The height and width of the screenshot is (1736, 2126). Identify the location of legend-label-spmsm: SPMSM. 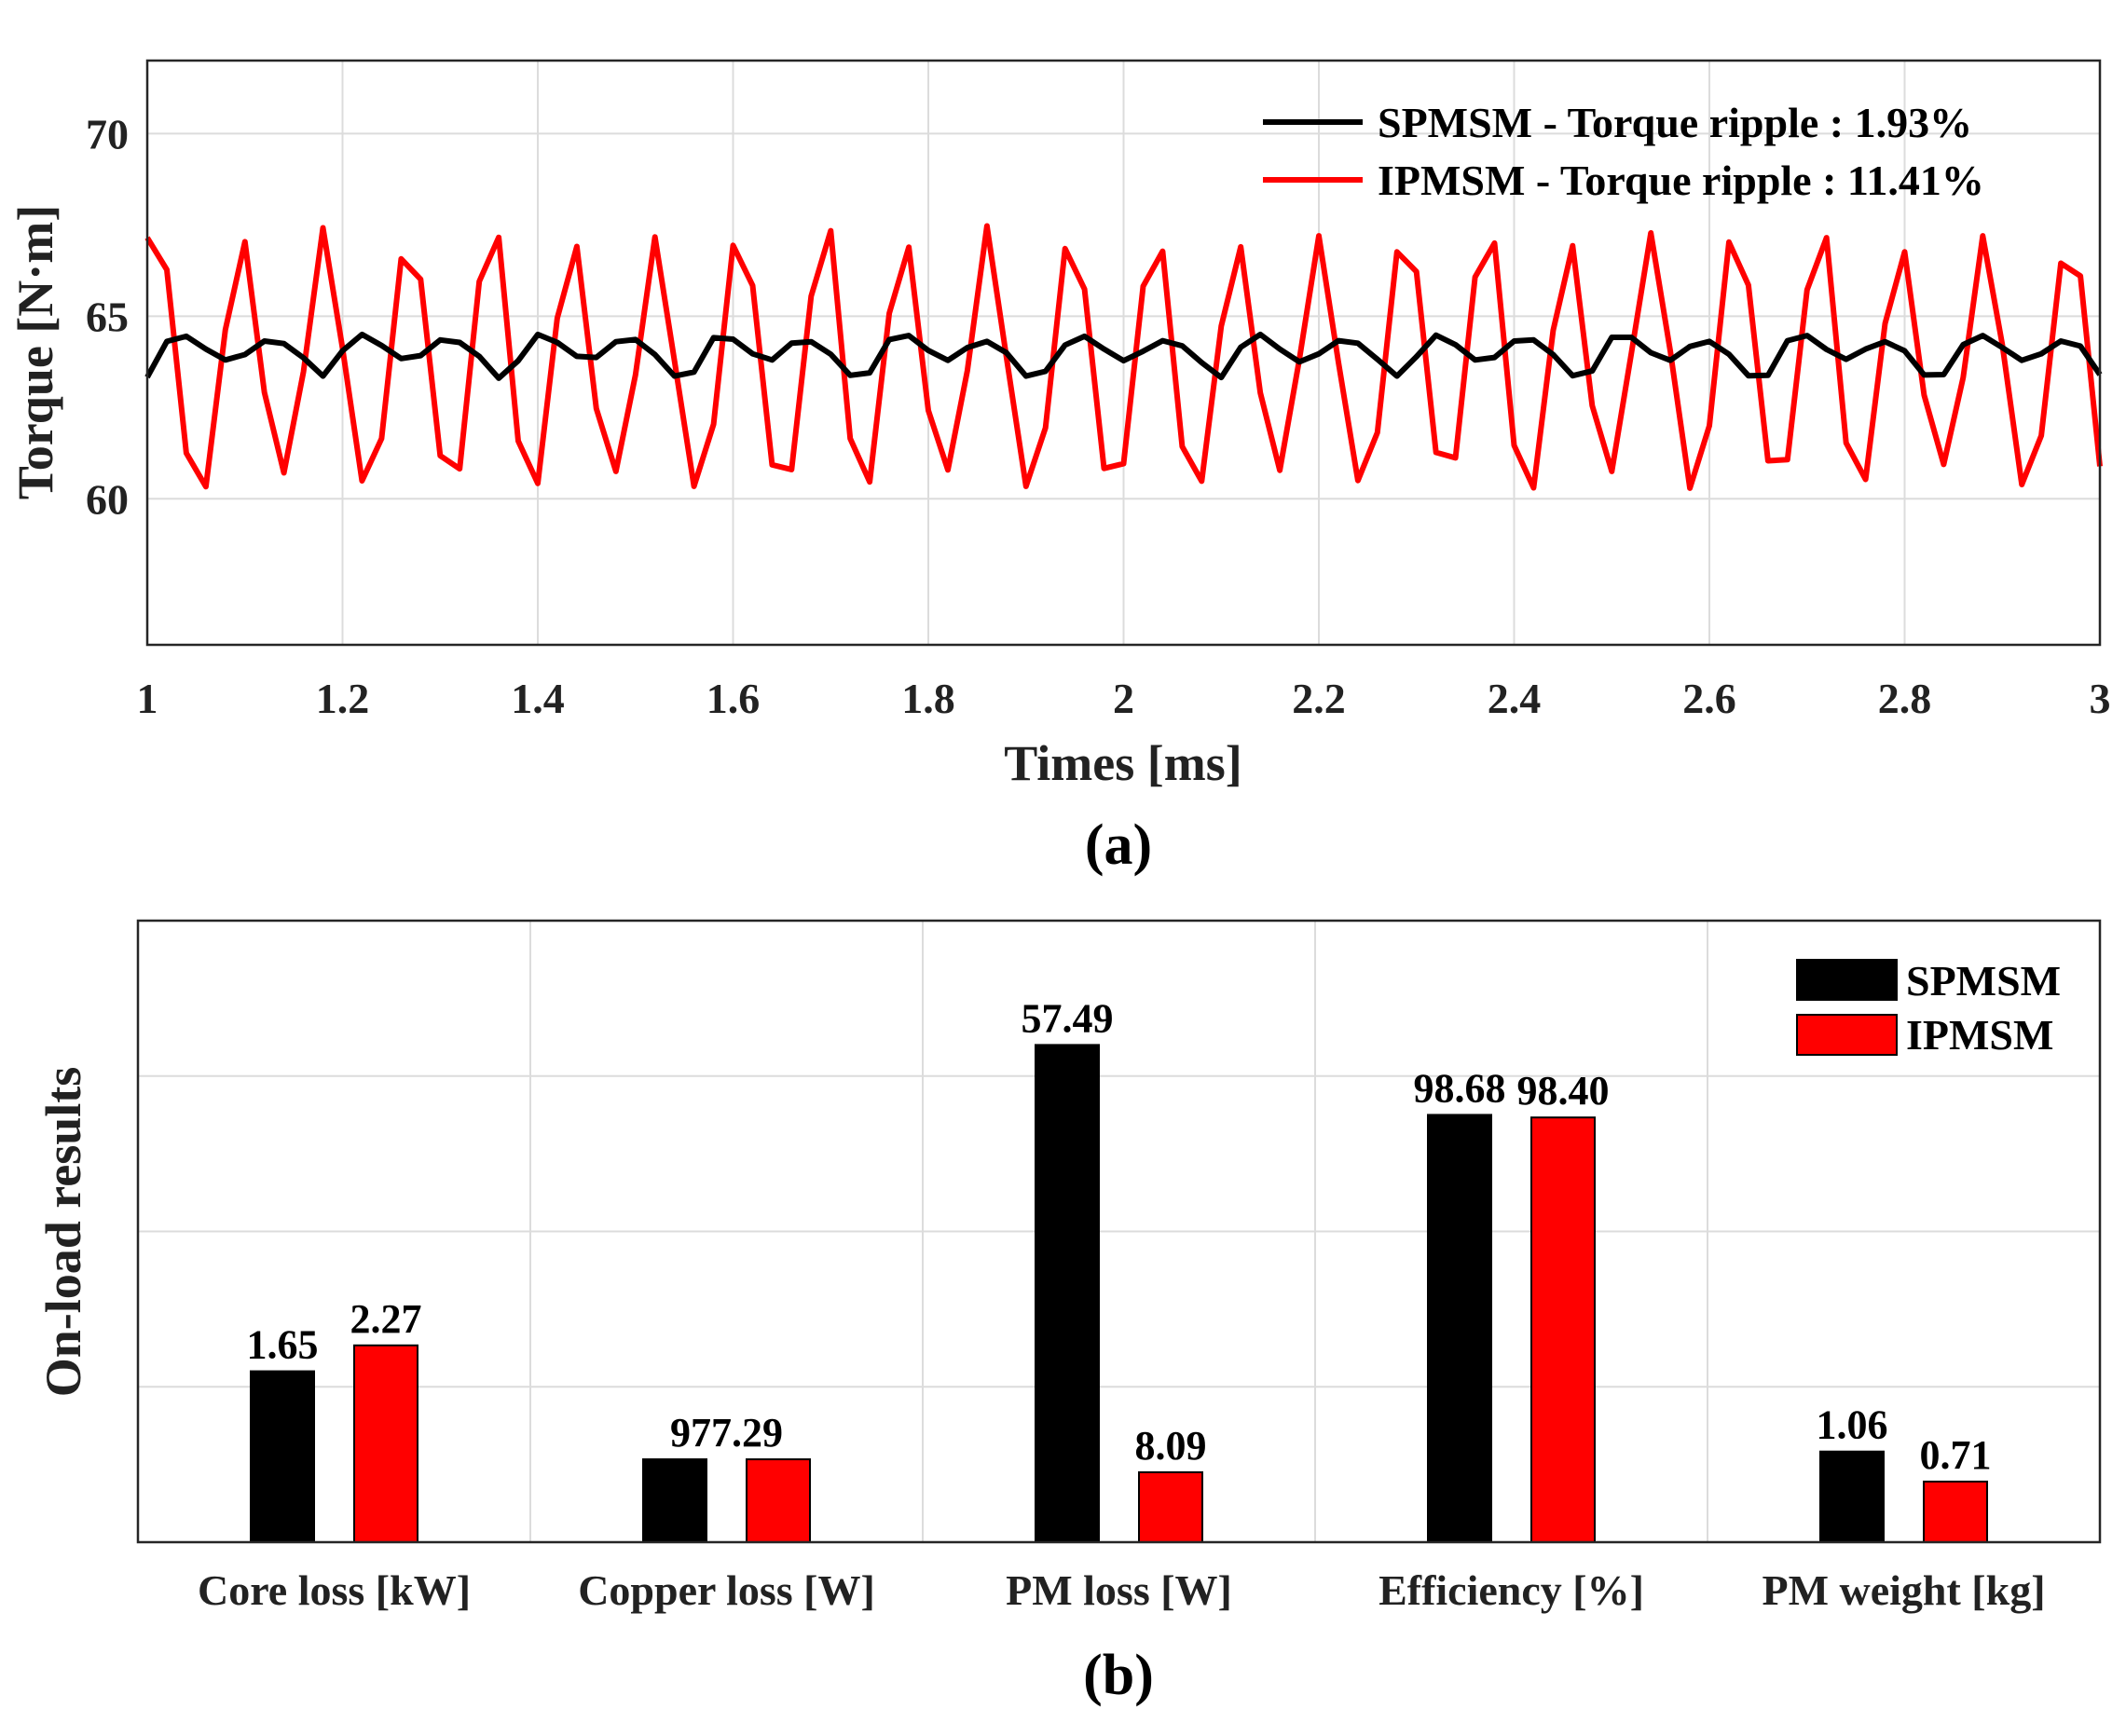
(1983, 981).